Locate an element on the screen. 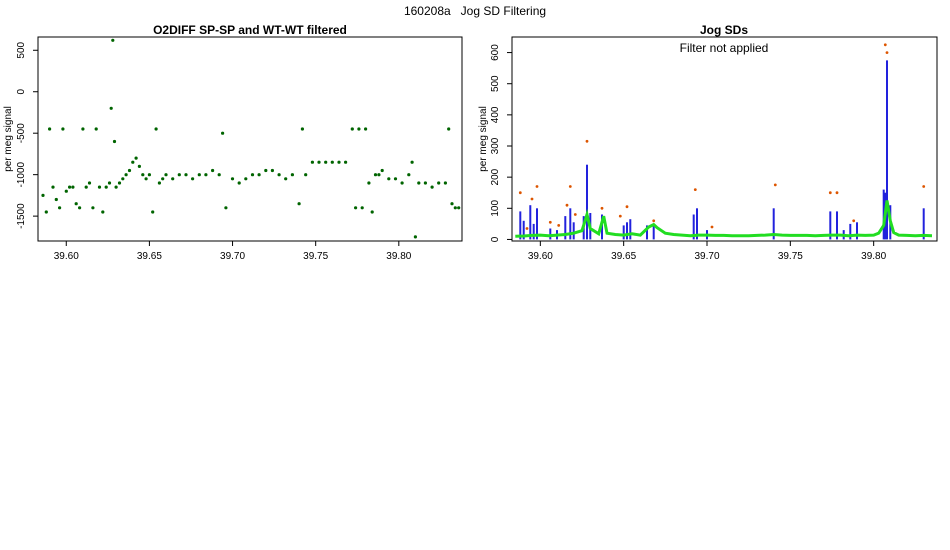 Image resolution: width=950 pixels, height=550 pixels. left-y-axis-label: per meg signal is located at coordinates (8, 139).